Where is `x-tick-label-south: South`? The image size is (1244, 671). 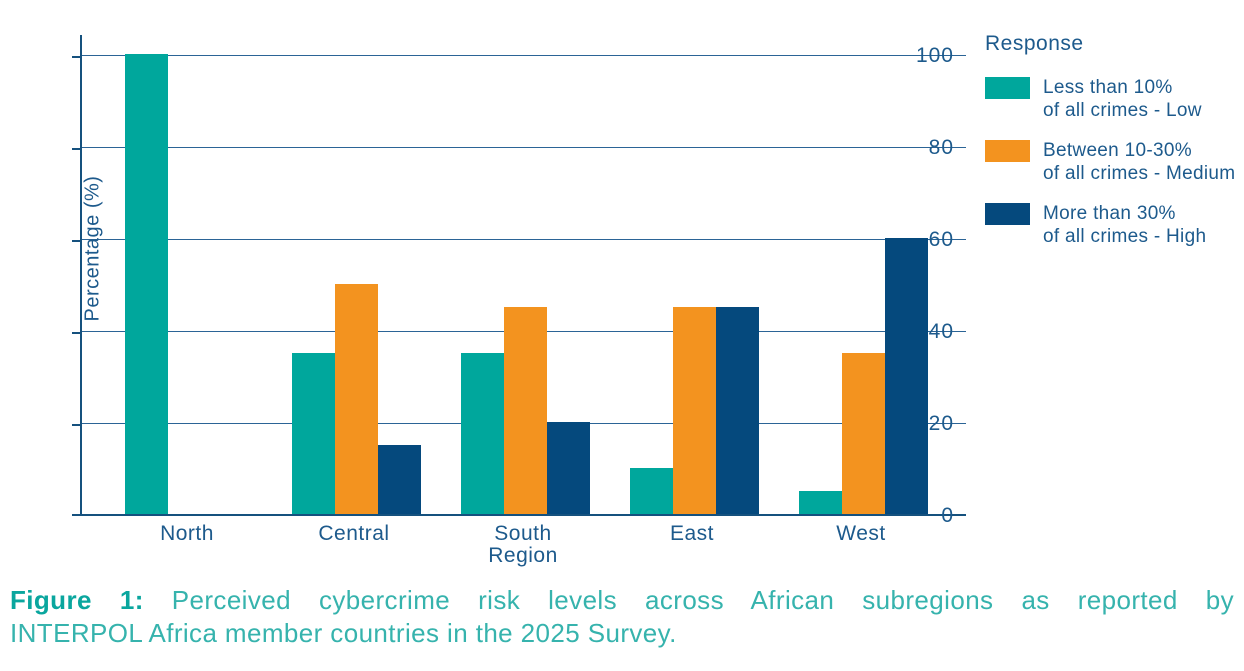
x-tick-label-south: South is located at coordinates (523, 533).